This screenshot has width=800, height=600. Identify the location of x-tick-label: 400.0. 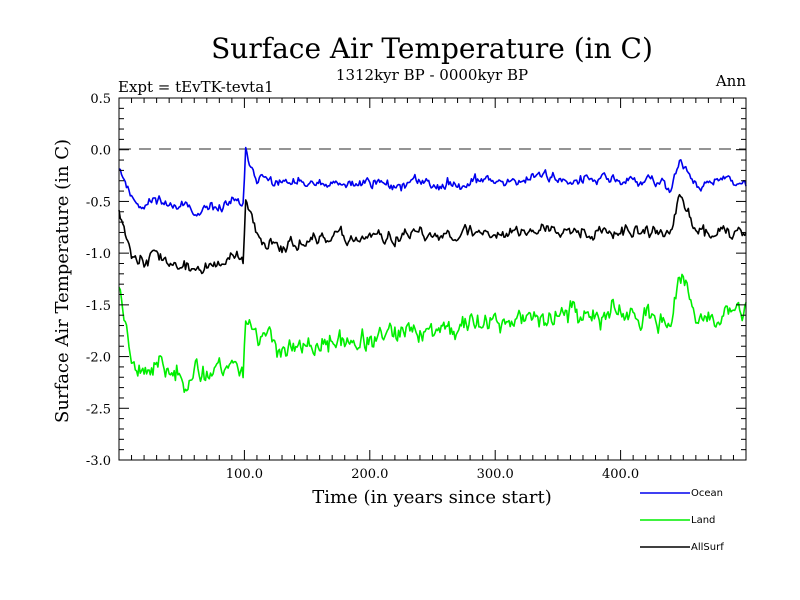
(620, 474).